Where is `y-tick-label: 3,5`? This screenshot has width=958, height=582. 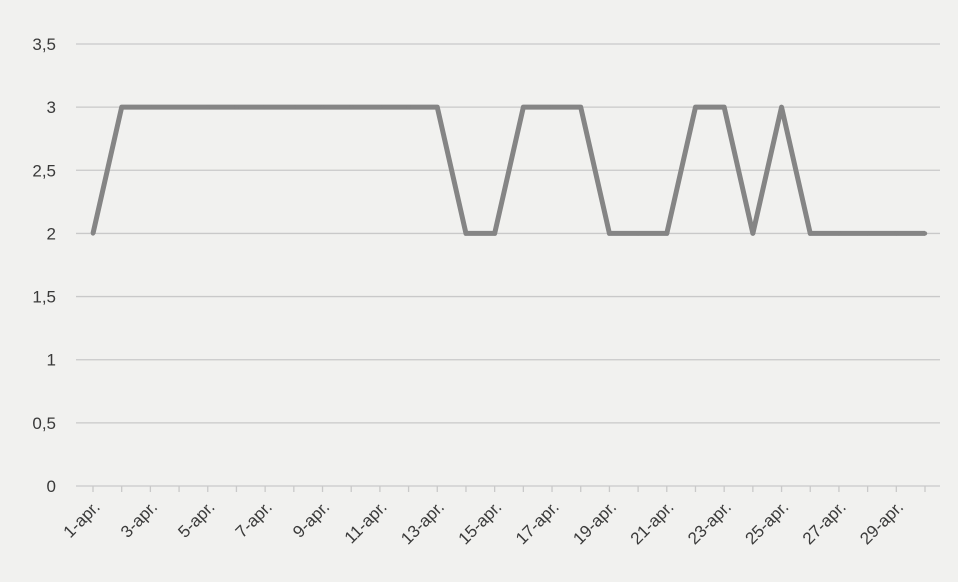 y-tick-label: 3,5 is located at coordinates (44, 44).